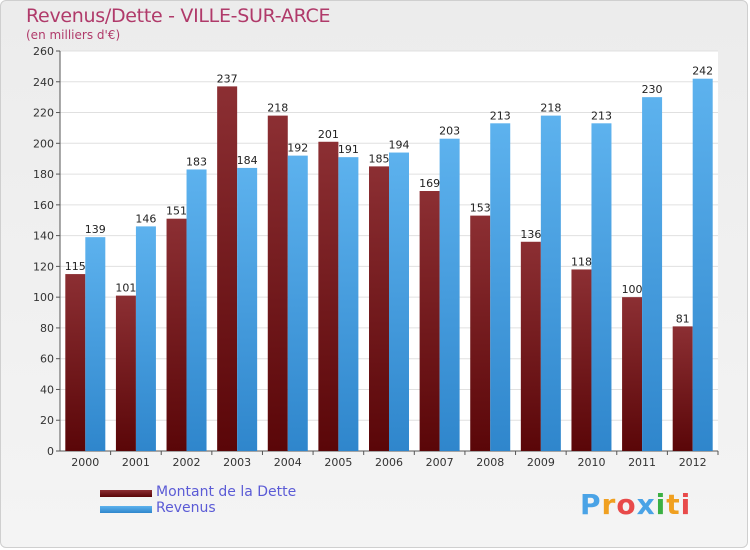 The width and height of the screenshot is (750, 550). Describe the element at coordinates (626, 504) in the screenshot. I see `logo-letter: o` at that location.